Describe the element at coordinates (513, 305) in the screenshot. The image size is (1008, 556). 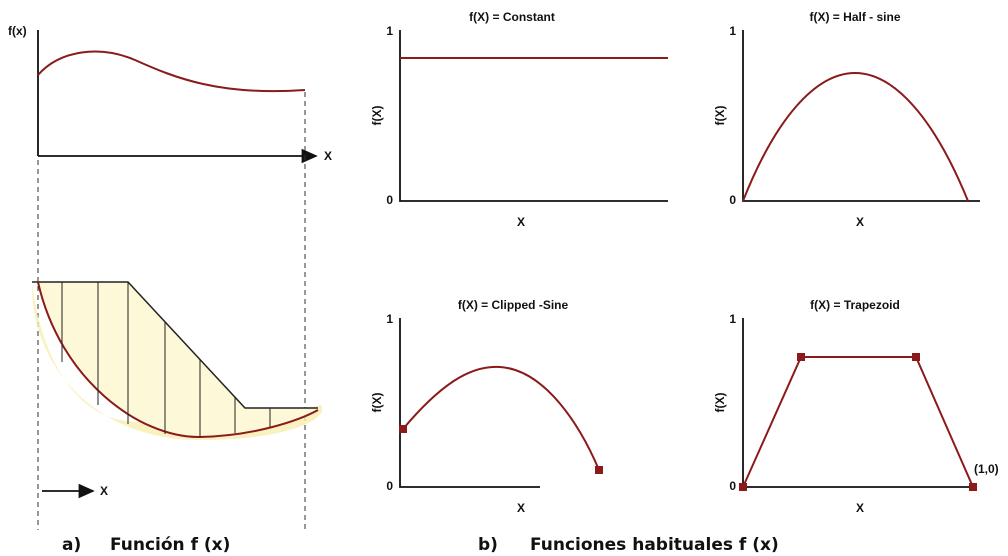
I see `plot-title: f(X) = Clipped -Sine` at that location.